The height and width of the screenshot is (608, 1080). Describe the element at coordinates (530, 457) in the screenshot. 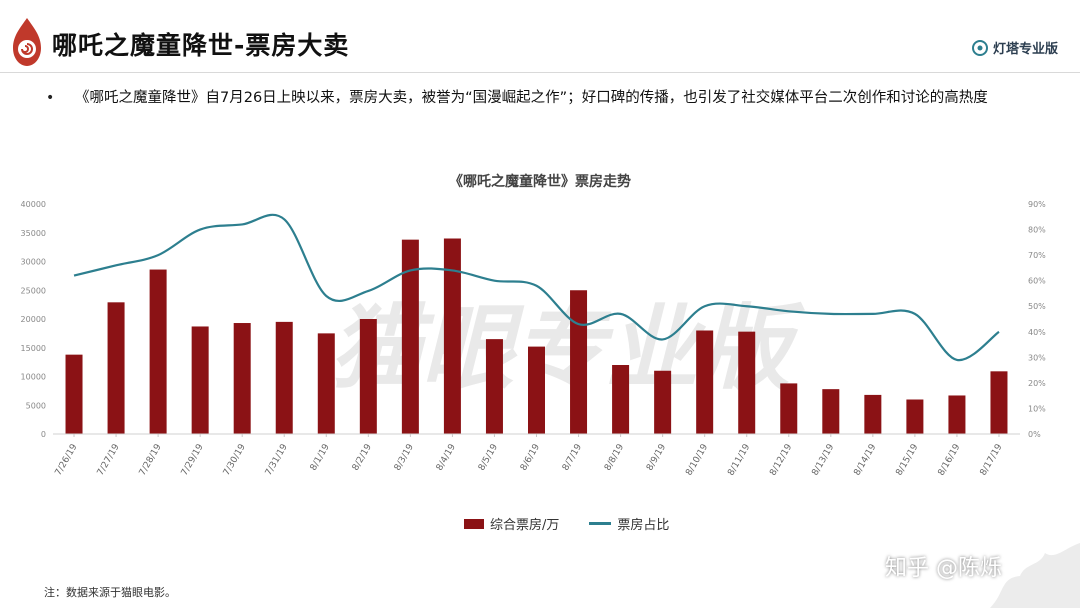

I see `x-tick-label: 8/6/19` at that location.